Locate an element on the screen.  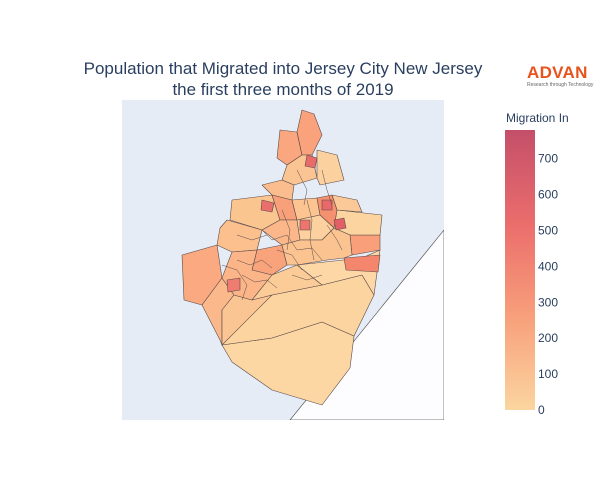
colorbar-tick-label: 100 is located at coordinates (548, 374).